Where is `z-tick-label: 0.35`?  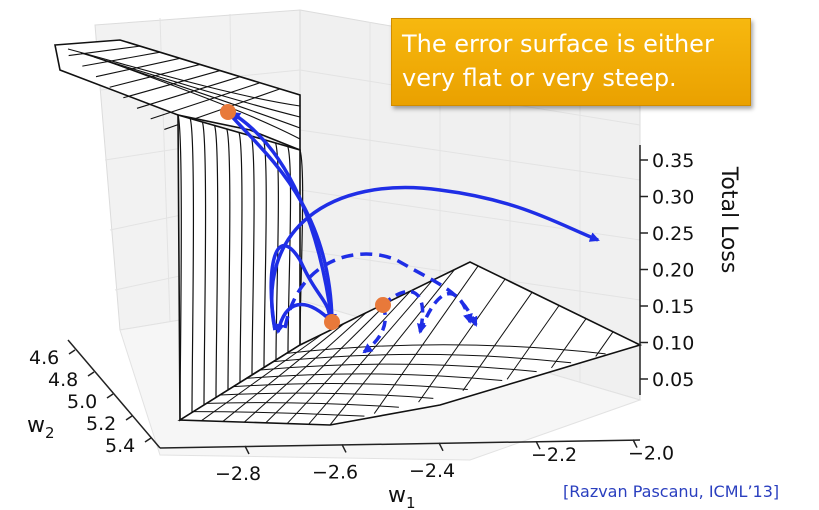
z-tick-label: 0.35 is located at coordinates (673, 161).